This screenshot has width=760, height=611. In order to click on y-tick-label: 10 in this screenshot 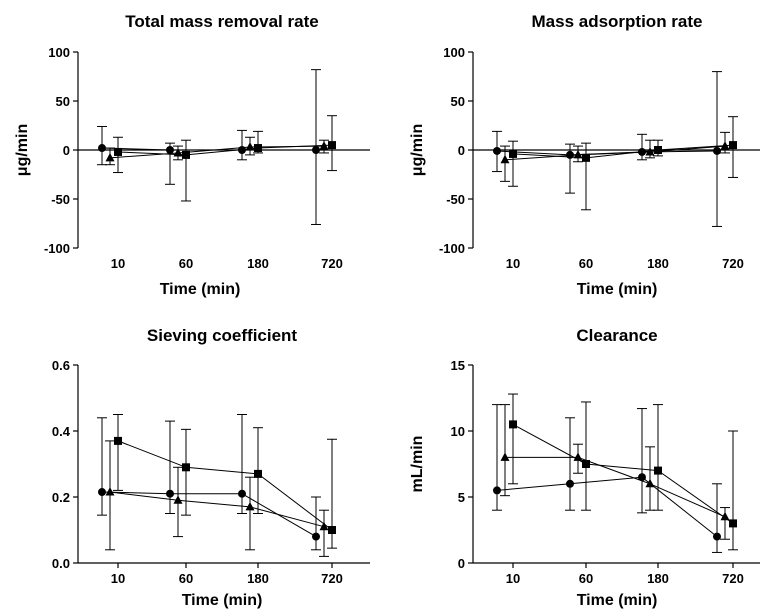, I will do `click(458, 431)`.